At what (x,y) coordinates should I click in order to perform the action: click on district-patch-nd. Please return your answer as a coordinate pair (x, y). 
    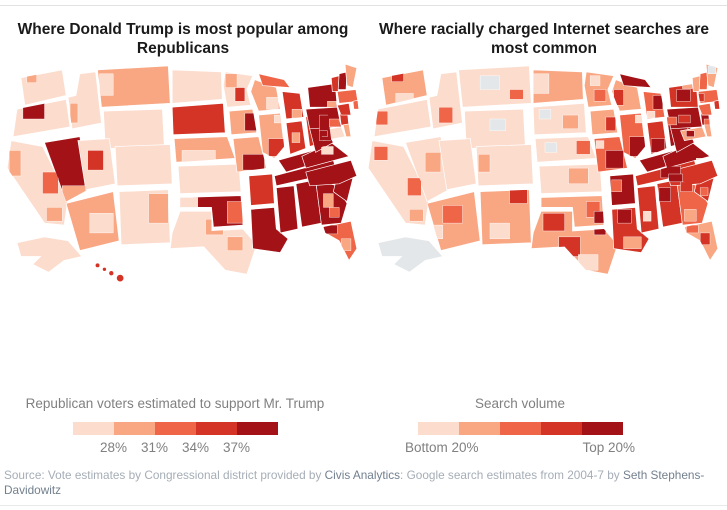
    Looking at the image, I should click on (541, 83).